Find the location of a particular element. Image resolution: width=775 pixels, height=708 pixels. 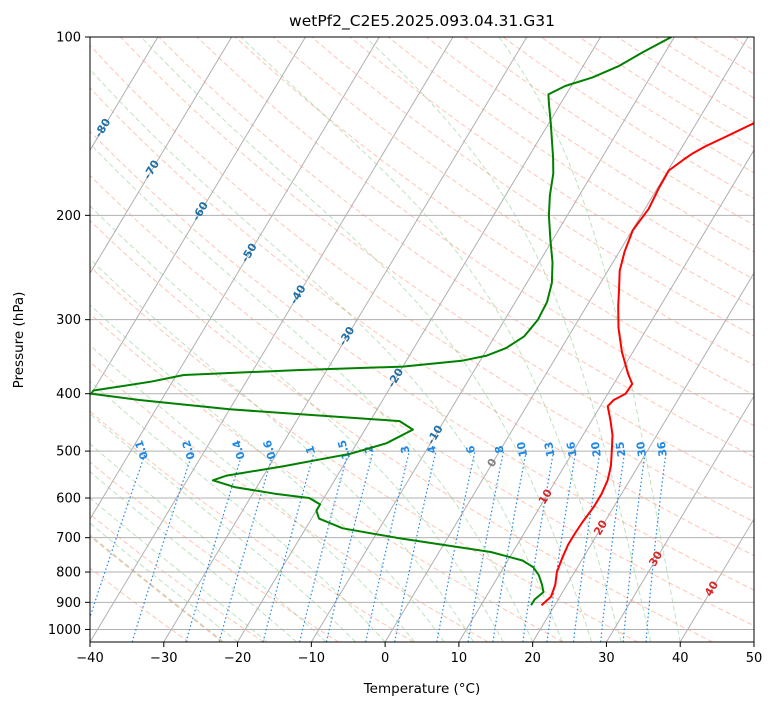

y-tick-label: 100 is located at coordinates (68, 38).